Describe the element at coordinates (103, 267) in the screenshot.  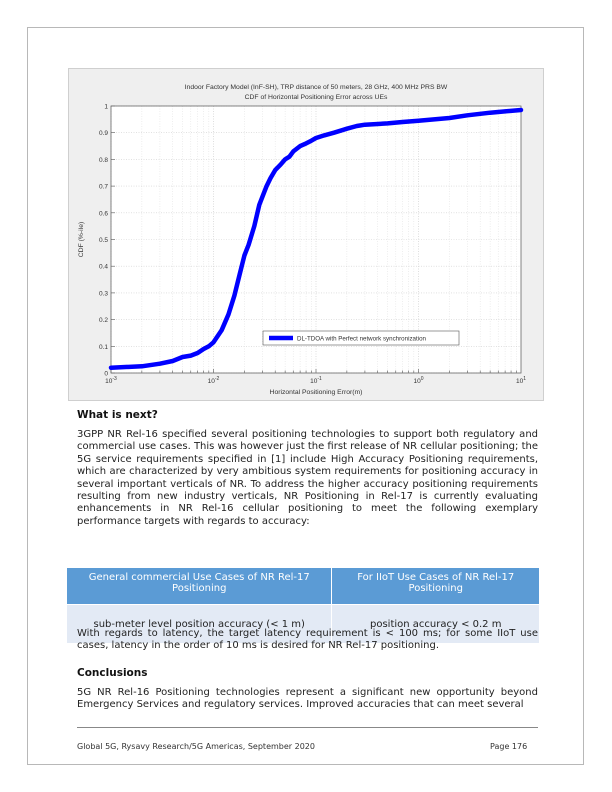
I see `y-tick-label: 0.4` at that location.